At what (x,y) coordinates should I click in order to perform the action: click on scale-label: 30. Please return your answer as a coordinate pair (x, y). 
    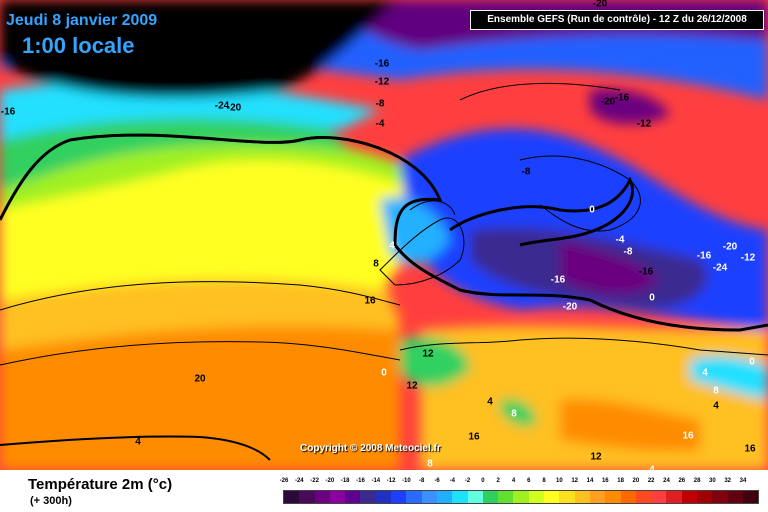
    Looking at the image, I should click on (712, 481).